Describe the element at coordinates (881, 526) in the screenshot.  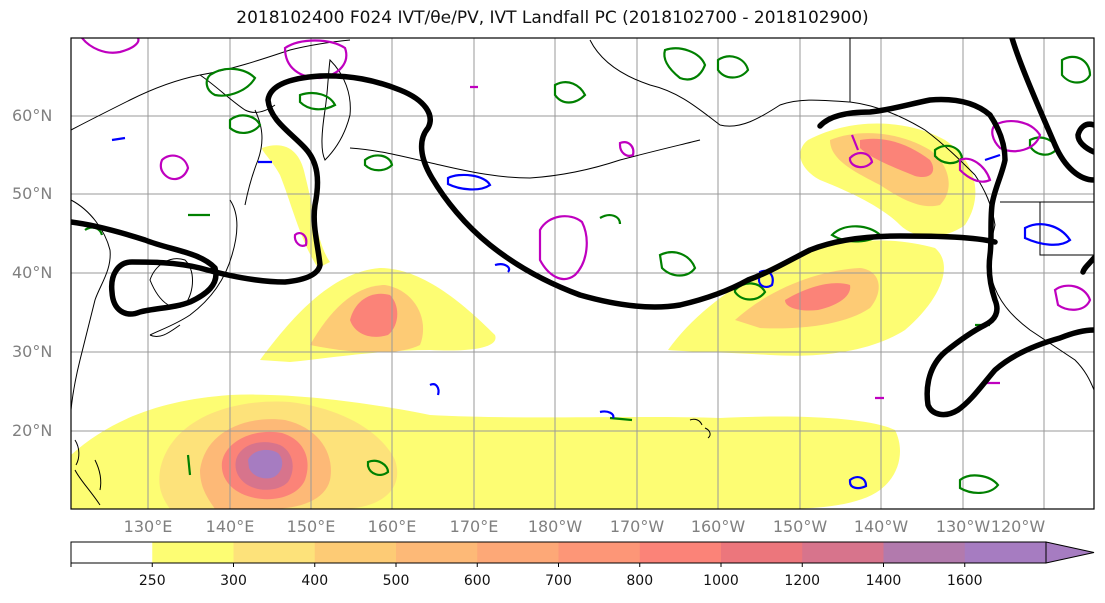
I see `lon-label-140w: 140°W` at that location.